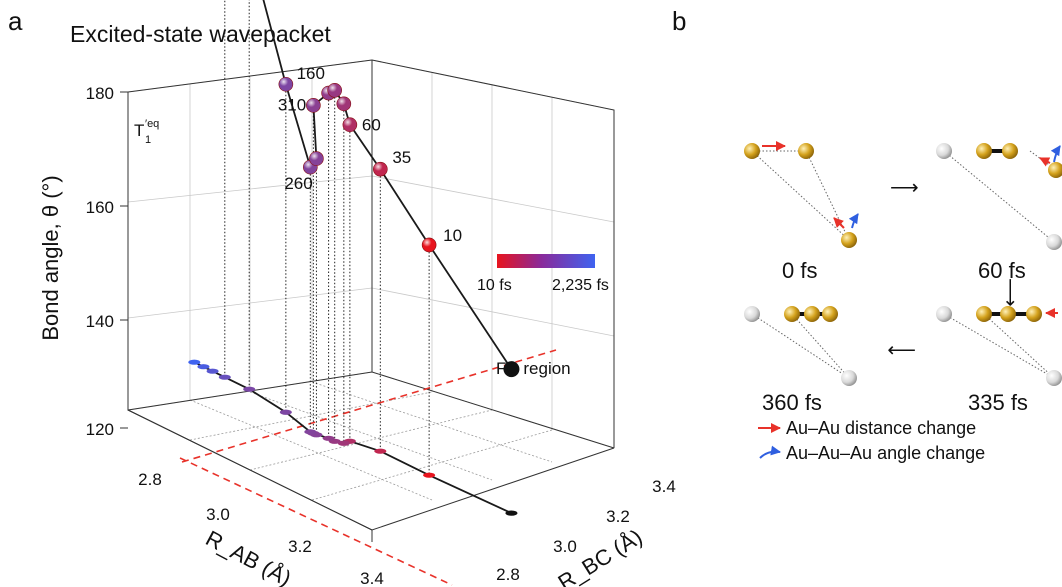  What do you see at coordinates (200, 34) in the screenshot?
I see `chart-title: Excited-state wavepacket` at bounding box center [200, 34].